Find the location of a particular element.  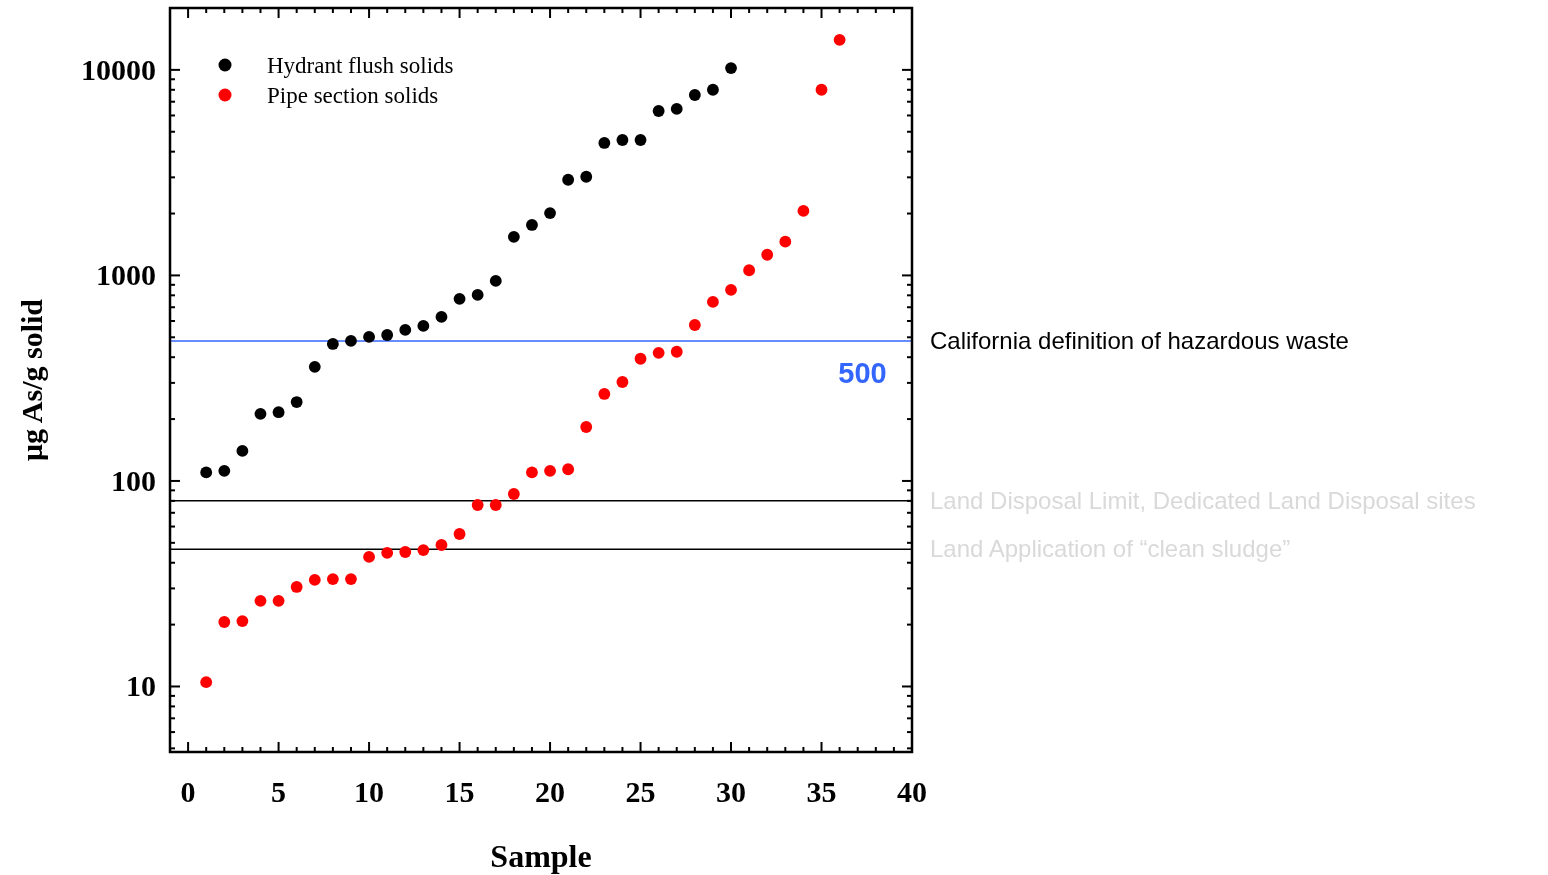

x-tick-label: 40 is located at coordinates (912, 791).